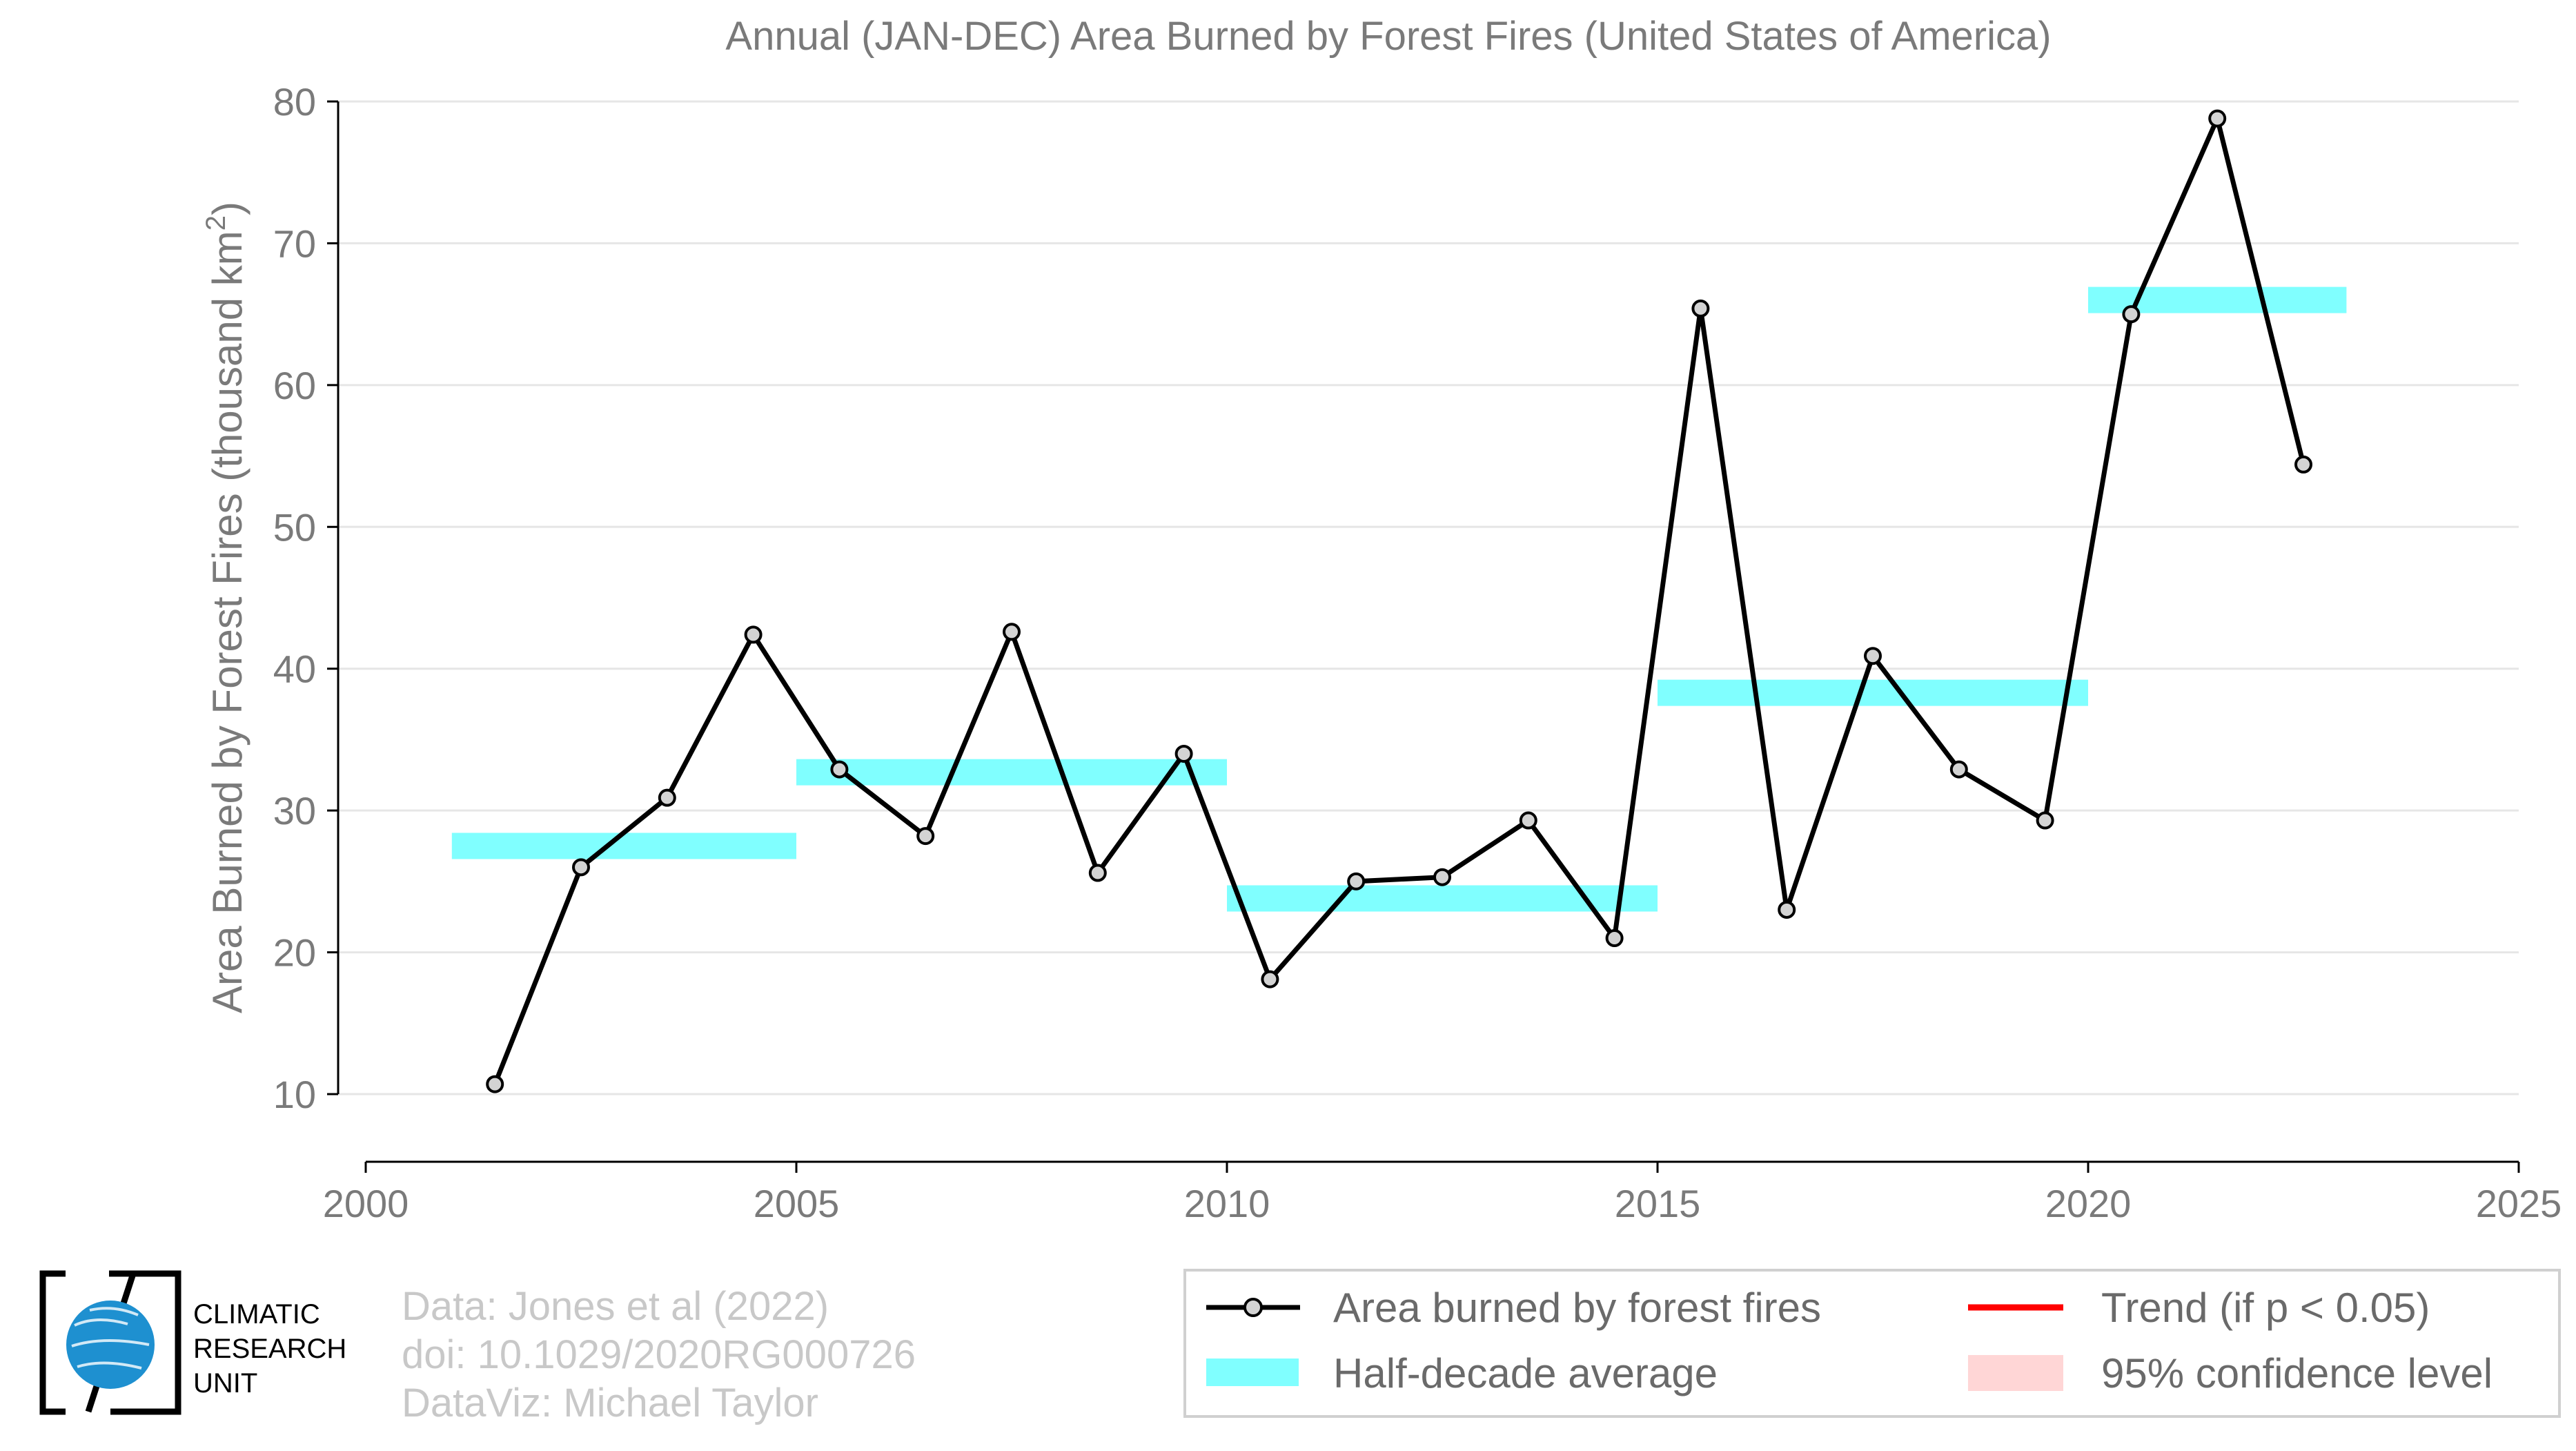 This screenshot has width=2576, height=1451. I want to click on legend-series-label: Area burned by forest fires, so click(1577, 1308).